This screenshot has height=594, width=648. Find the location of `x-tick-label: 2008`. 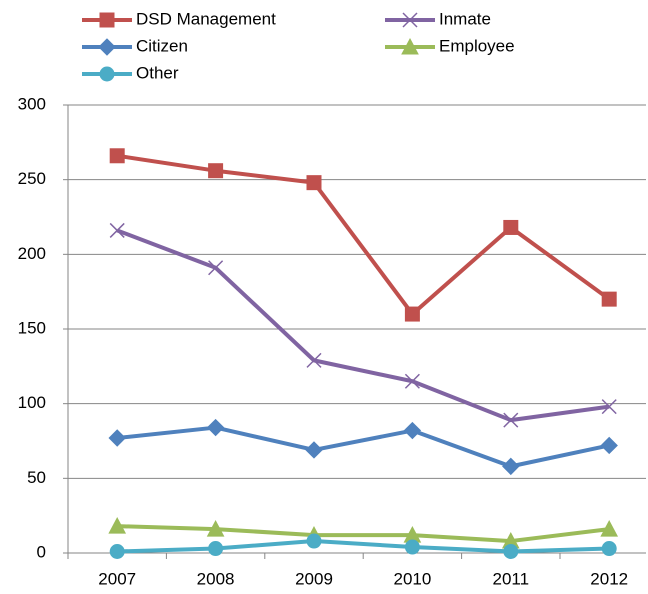

x-tick-label: 2008 is located at coordinates (216, 578).